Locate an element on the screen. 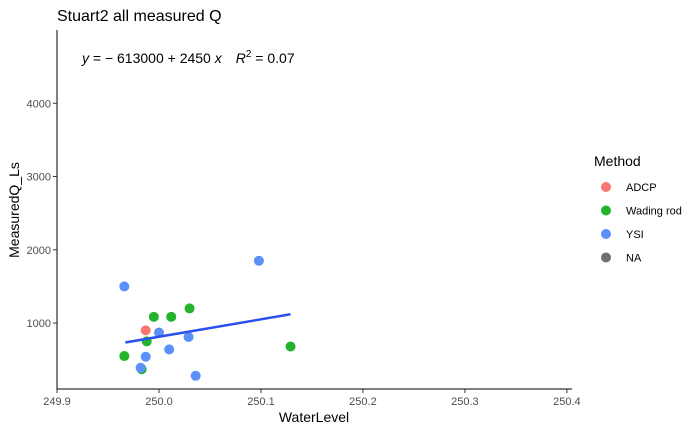 The height and width of the screenshot is (432, 700). equation-r-superscript: 2 is located at coordinates (249, 54).